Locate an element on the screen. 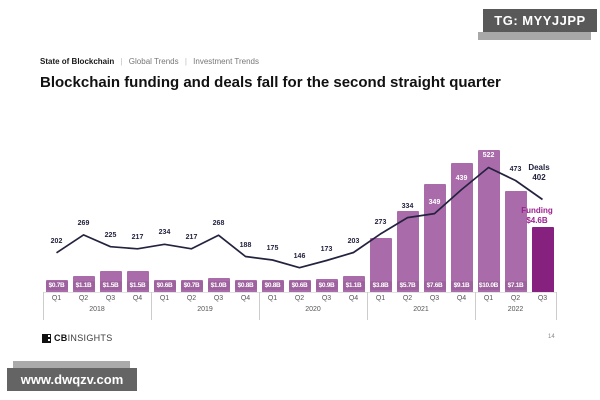 The width and height of the screenshot is (600, 400). year-label: 2018 is located at coordinates (97, 309).